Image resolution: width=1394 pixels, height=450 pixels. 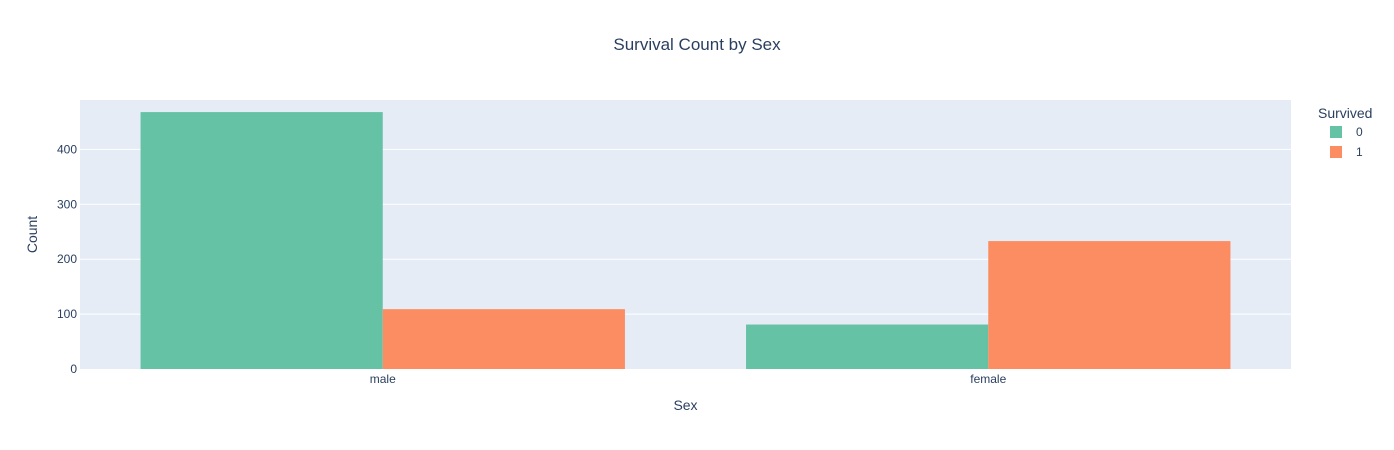 What do you see at coordinates (67, 204) in the screenshot?
I see `y-tick-label: 300` at bounding box center [67, 204].